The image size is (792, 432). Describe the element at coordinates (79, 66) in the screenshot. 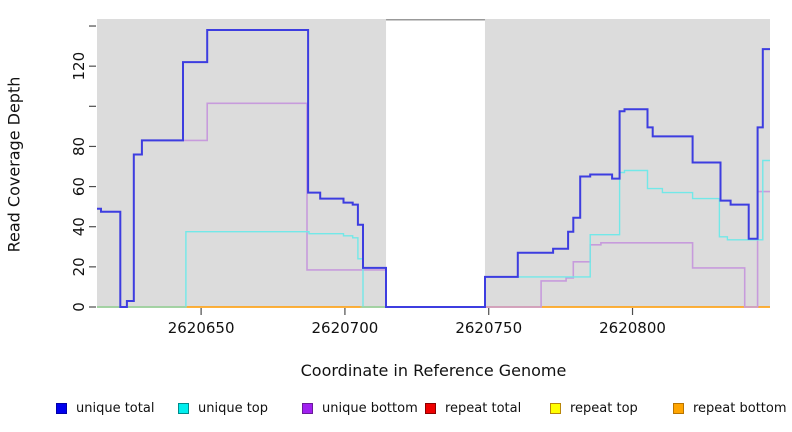

I see `y-tick-label: 120` at that location.